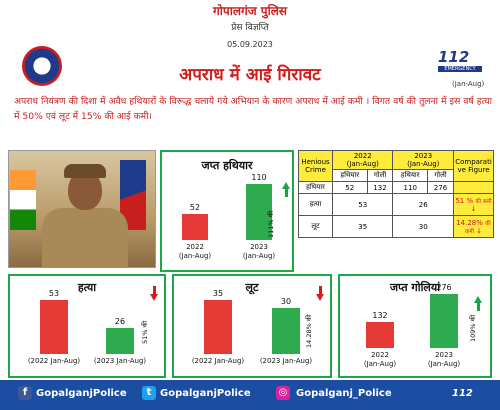 The height and width of the screenshot is (410, 500). I want to click on percent-label: 109% की, so click(473, 328).